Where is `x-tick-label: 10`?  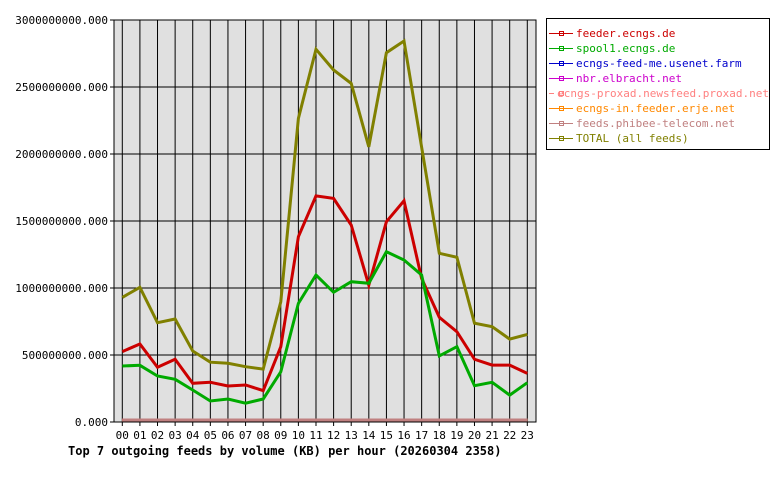 x-tick-label: 10 is located at coordinates (298, 435).